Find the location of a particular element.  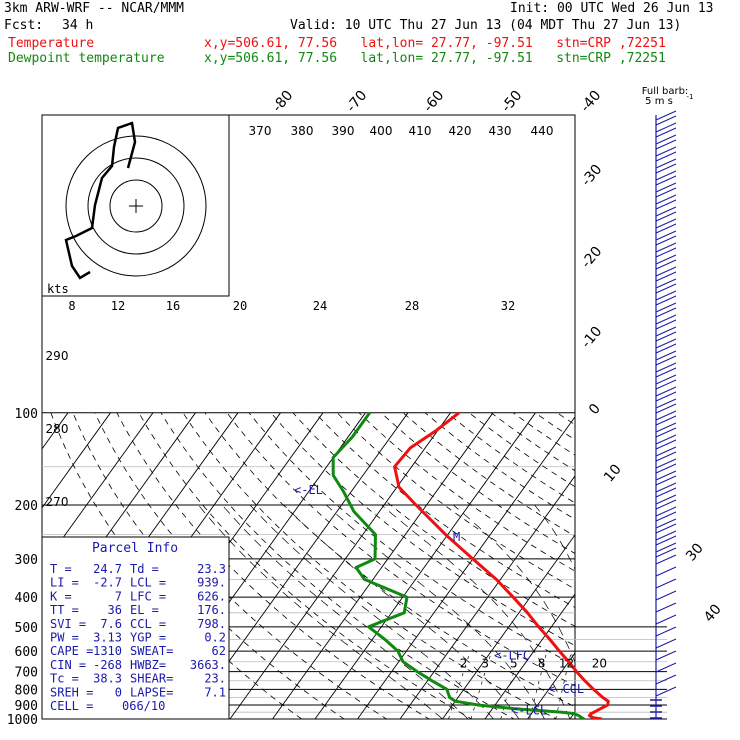

parcel-right-key: YGP = is located at coordinates (148, 638).